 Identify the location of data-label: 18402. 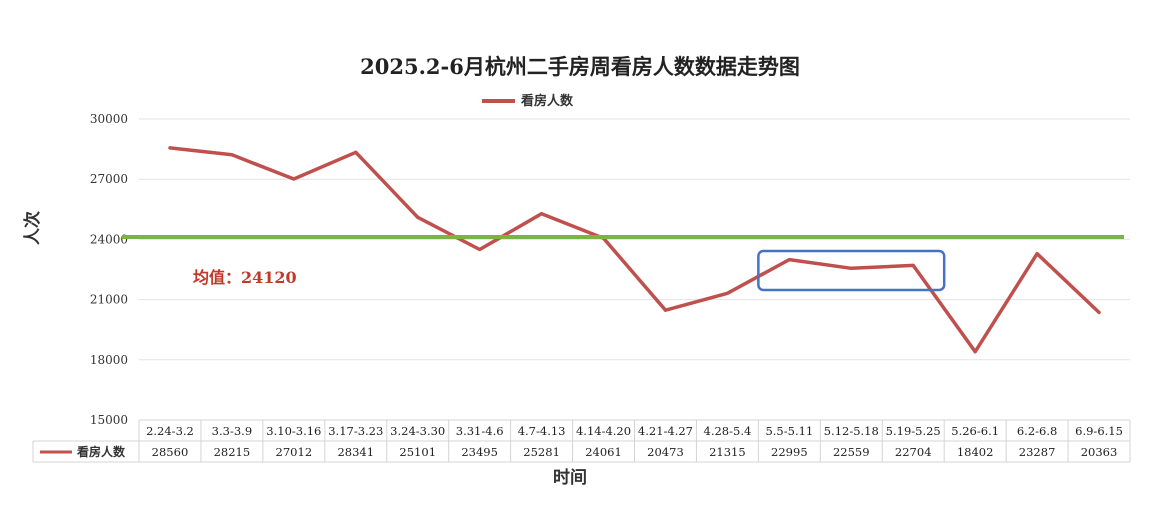
(975, 452).